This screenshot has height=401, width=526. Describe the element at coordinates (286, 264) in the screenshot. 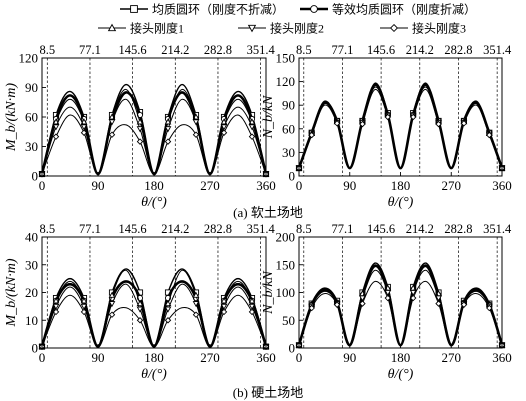

I see `y-tick-label: 150` at that location.